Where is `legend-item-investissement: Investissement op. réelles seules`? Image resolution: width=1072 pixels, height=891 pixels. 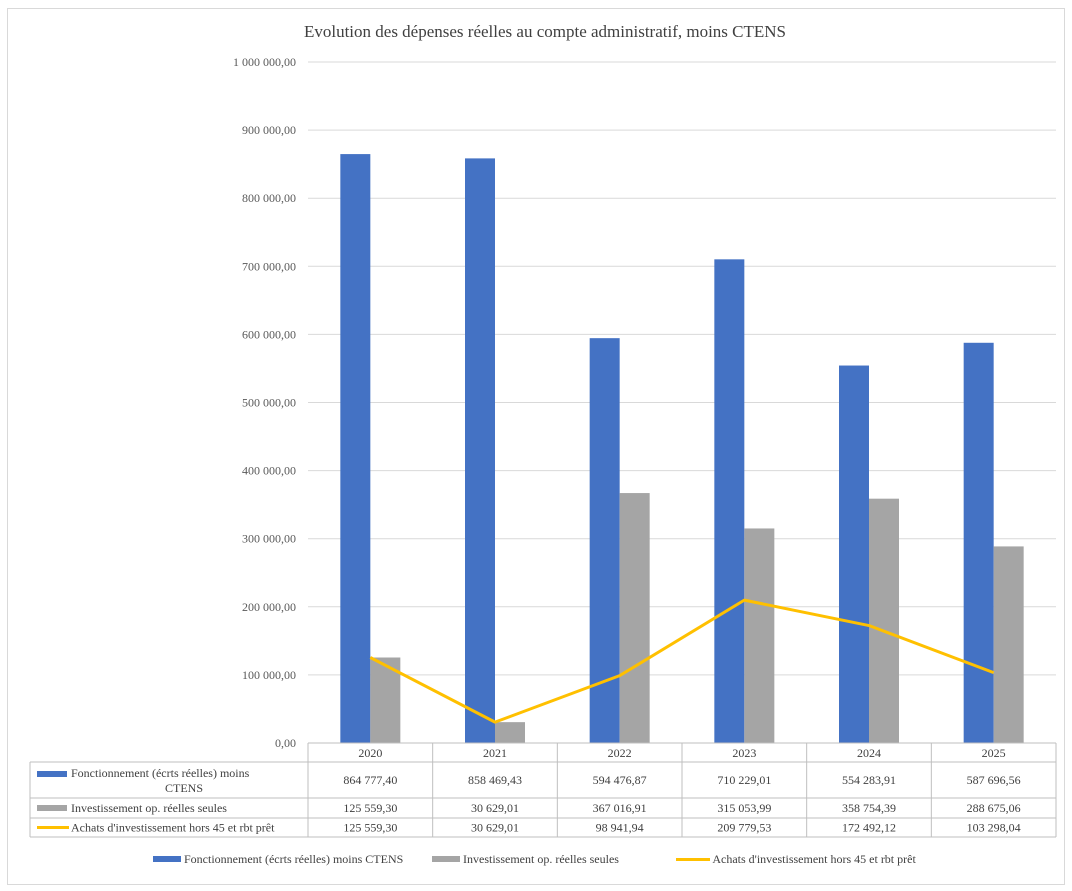 legend-item-investissement: Investissement op. réelles seules is located at coordinates (557, 859).